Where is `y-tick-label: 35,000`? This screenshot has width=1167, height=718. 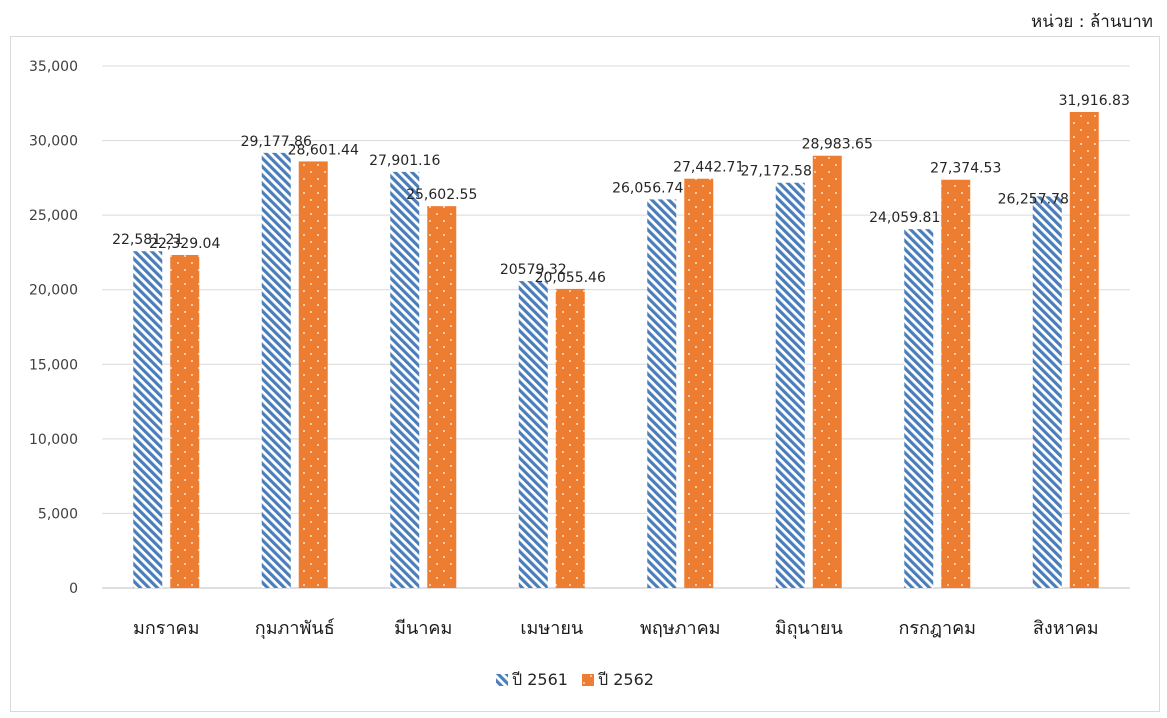 y-tick-label: 35,000 is located at coordinates (53, 67).